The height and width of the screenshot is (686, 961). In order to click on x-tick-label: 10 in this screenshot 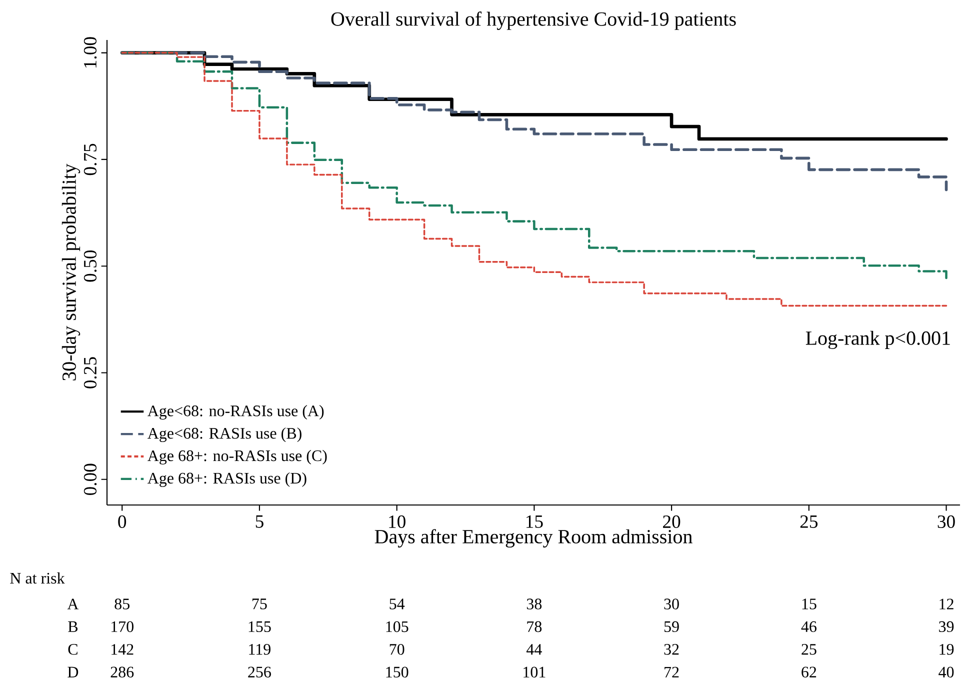, I will do `click(397, 521)`.